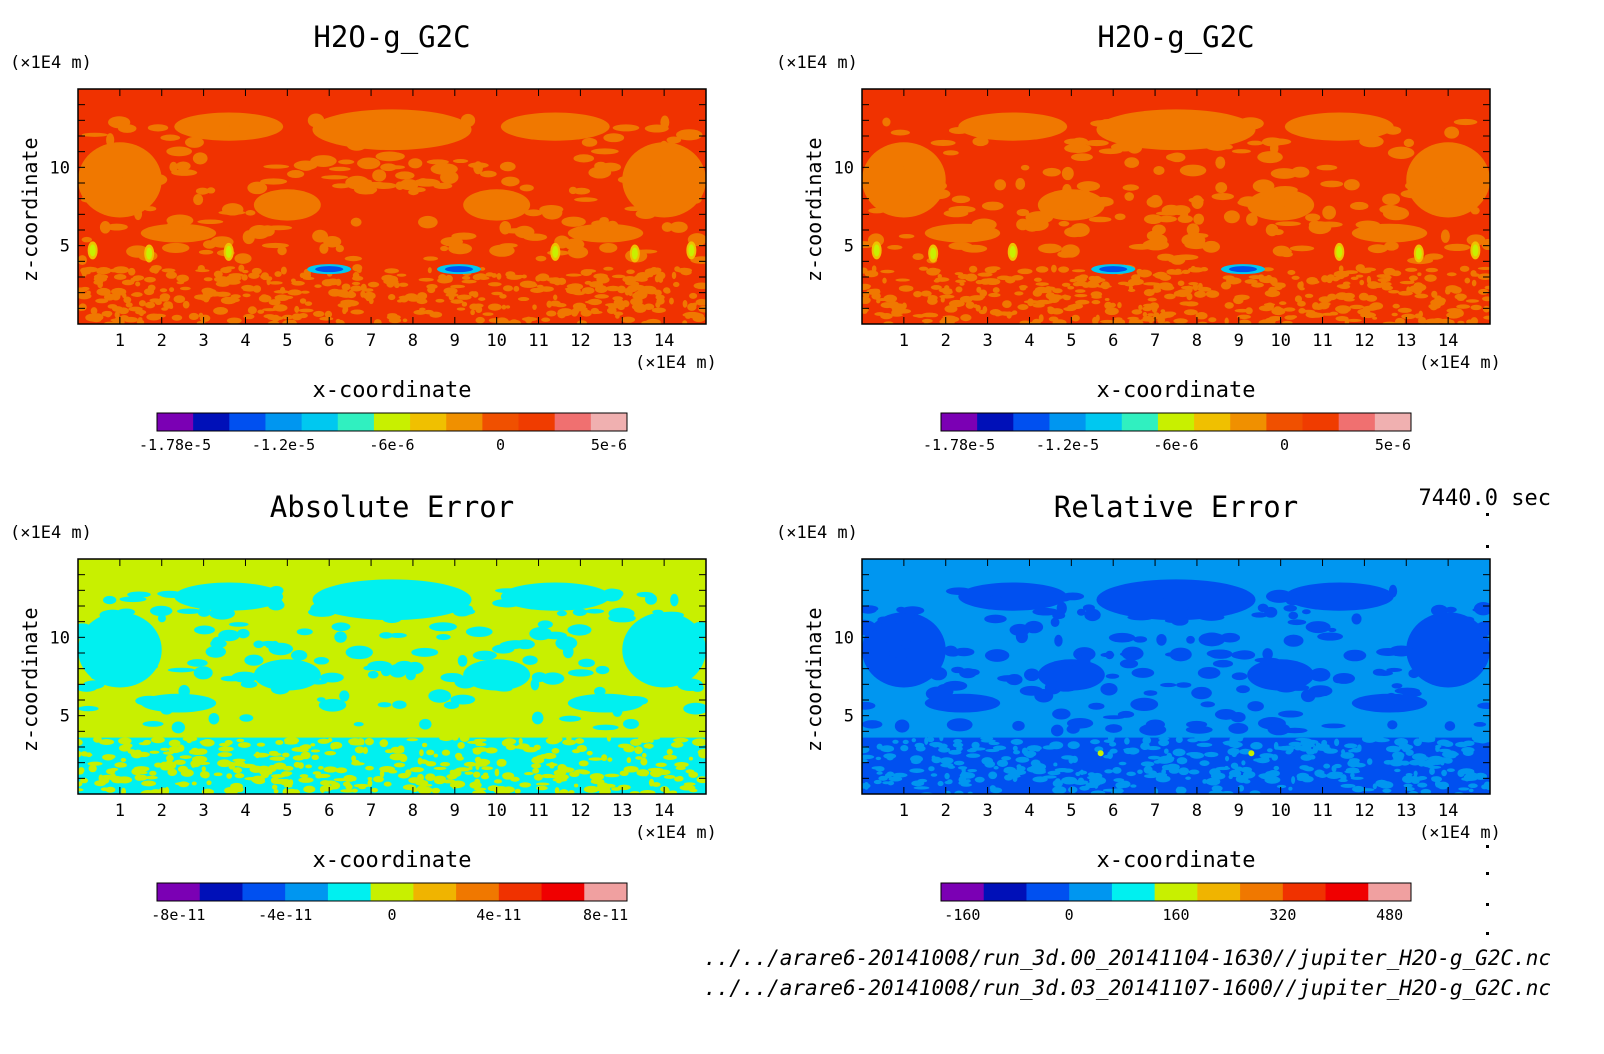  Describe the element at coordinates (676, 833) in the screenshot. I see `x-unit-label-3: (×1E4 m)` at that location.